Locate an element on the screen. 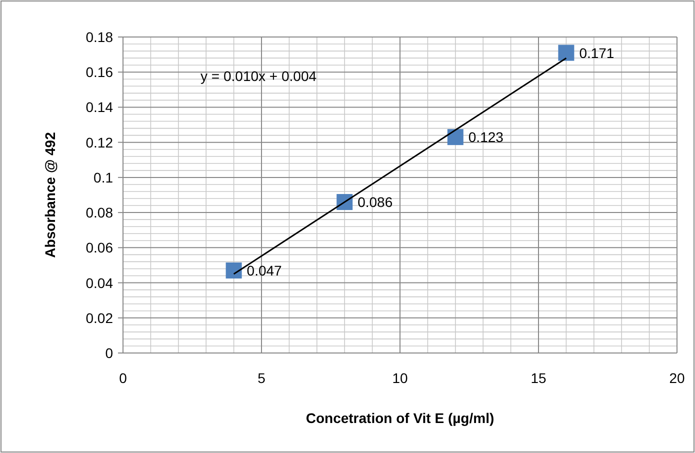 This screenshot has width=695, height=453. y-tick-label: 0.12 is located at coordinates (100, 142).